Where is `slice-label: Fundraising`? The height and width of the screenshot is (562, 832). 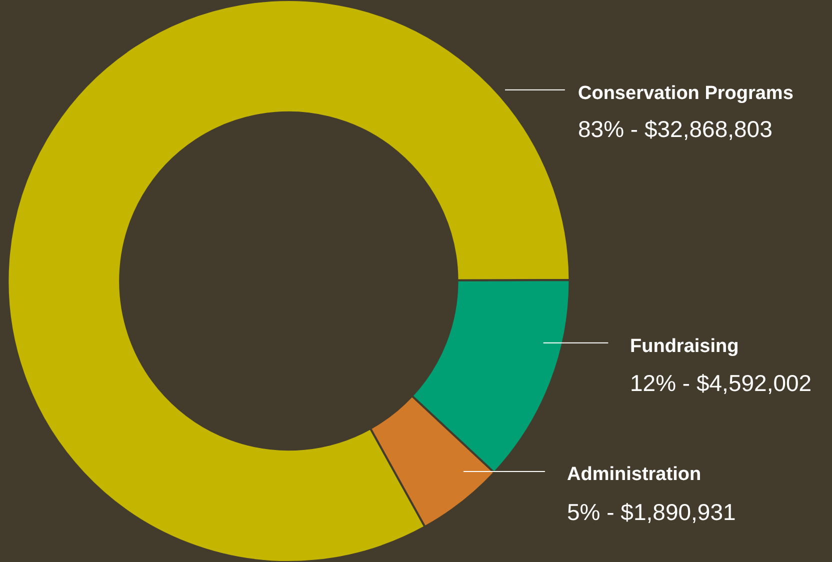 slice-label: Fundraising is located at coordinates (684, 346).